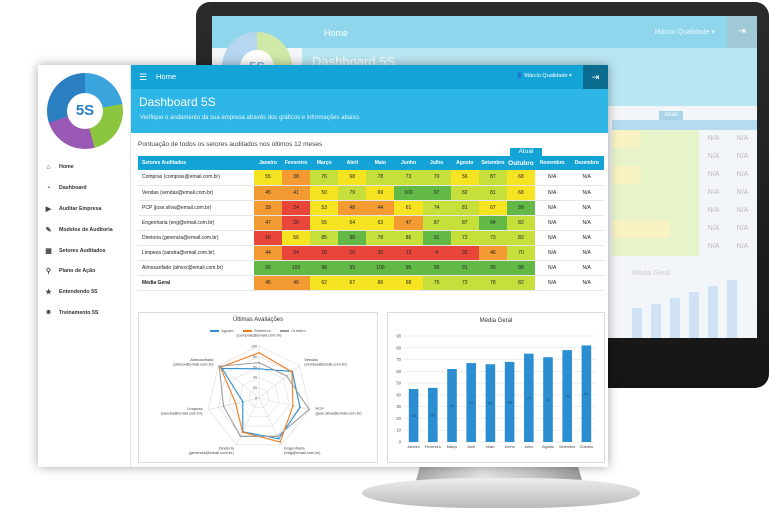 Image resolution: width=769 pixels, height=517 pixels. What do you see at coordinates (544, 76) in the screenshot?
I see `user-menu: 👤 Márcio Qualidade ▾` at bounding box center [544, 76].